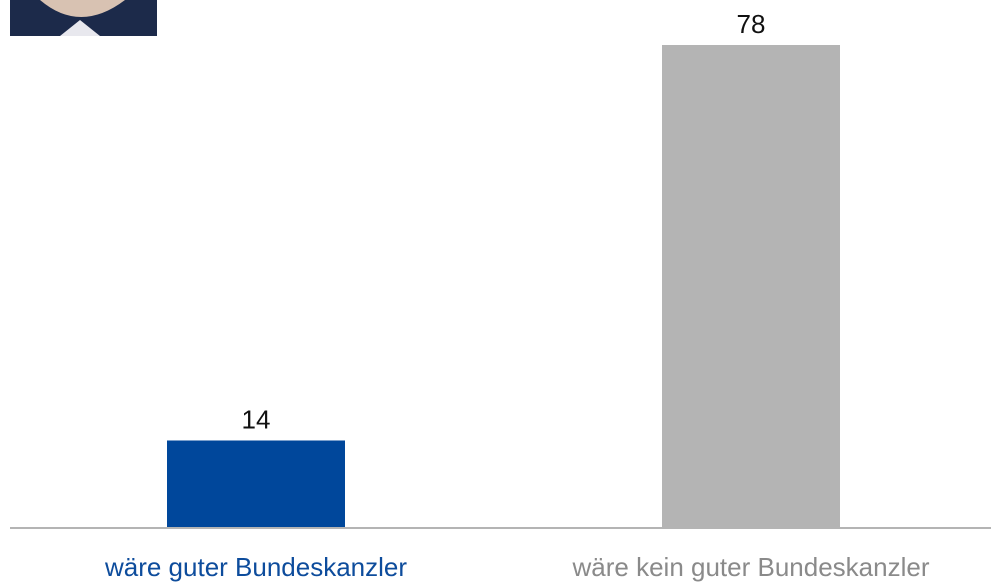 The width and height of the screenshot is (991, 586). What do you see at coordinates (751, 567) in the screenshot?
I see `category-label: wäre kein guter Bundeskanzler` at bounding box center [751, 567].